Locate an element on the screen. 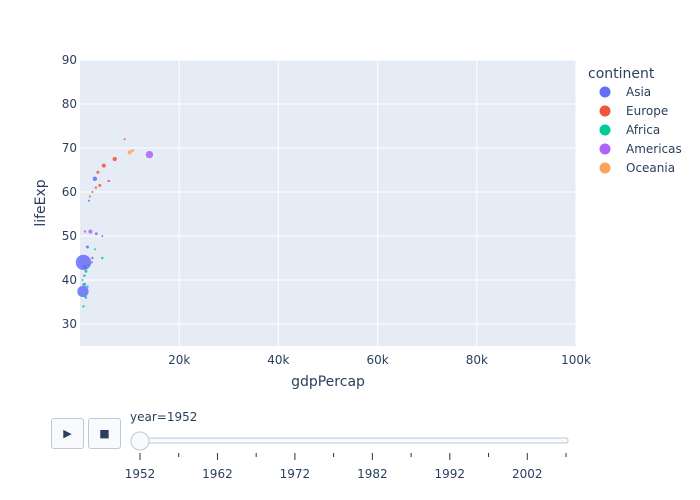 The image size is (700, 500). slider-ticks: 1952 1962 1972 1982 1992 2002 is located at coordinates (346, 467).